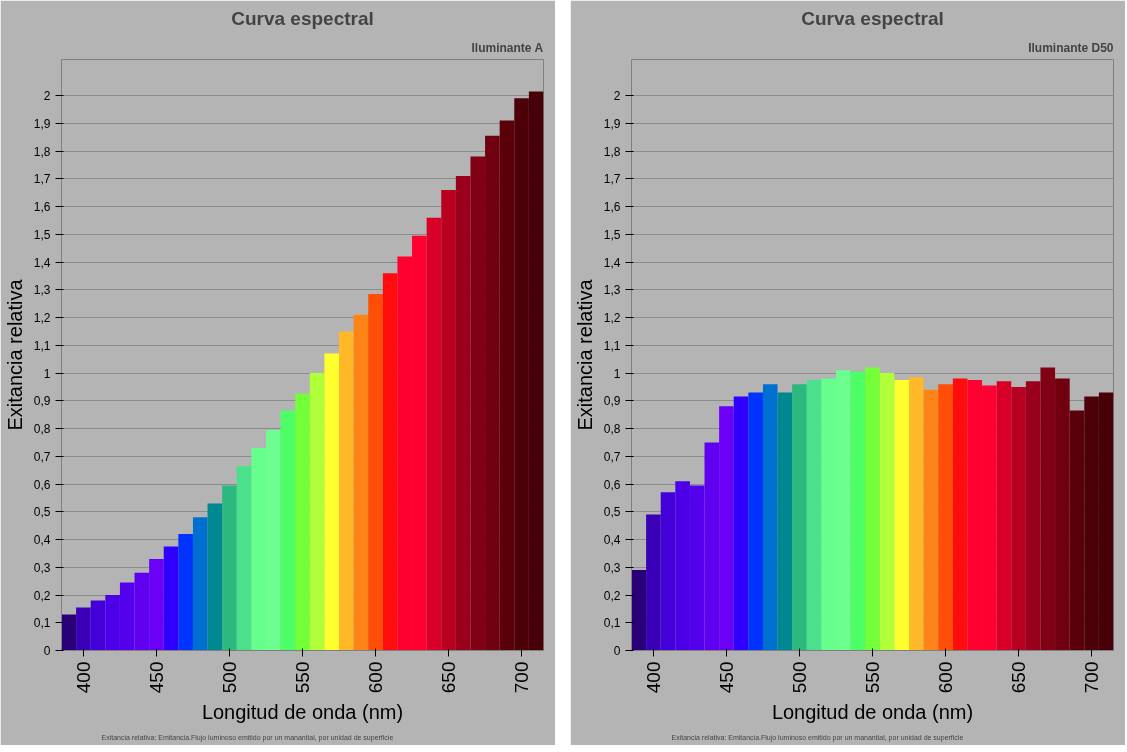 Image resolution: width=1127 pixels, height=752 pixels. What do you see at coordinates (653, 677) in the screenshot?
I see `x-tick-label: 400` at bounding box center [653, 677].